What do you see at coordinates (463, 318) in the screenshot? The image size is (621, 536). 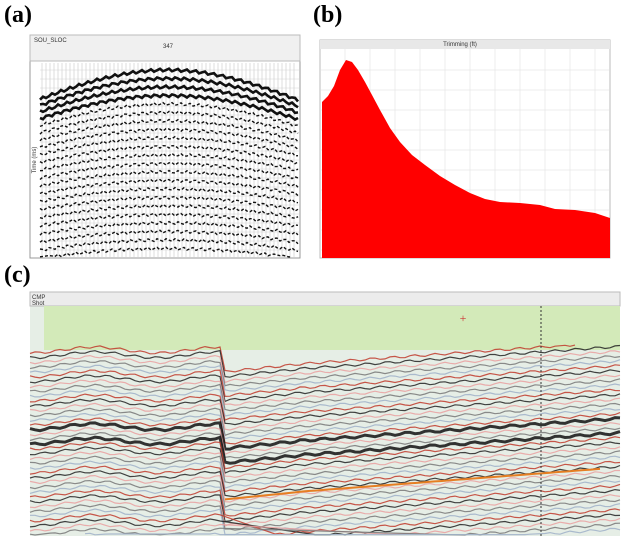 I see `panel-c-cursor: +` at bounding box center [463, 318].